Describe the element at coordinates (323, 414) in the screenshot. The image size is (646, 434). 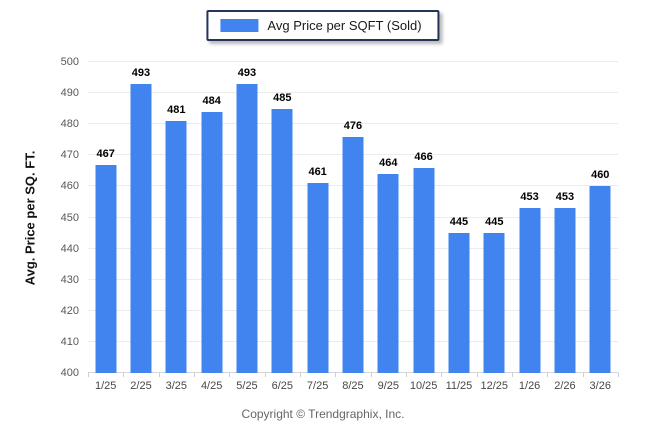
I see `copyright-text: Copyright © Trendgraphix, Inc.` at that location.